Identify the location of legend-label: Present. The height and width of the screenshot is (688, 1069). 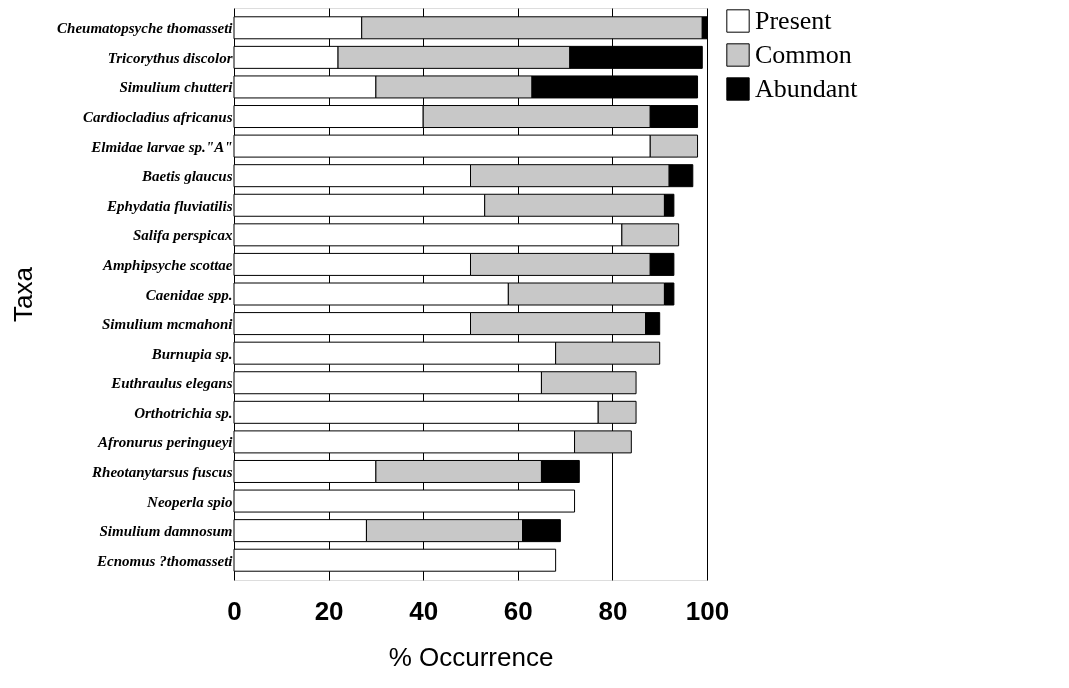
(794, 20).